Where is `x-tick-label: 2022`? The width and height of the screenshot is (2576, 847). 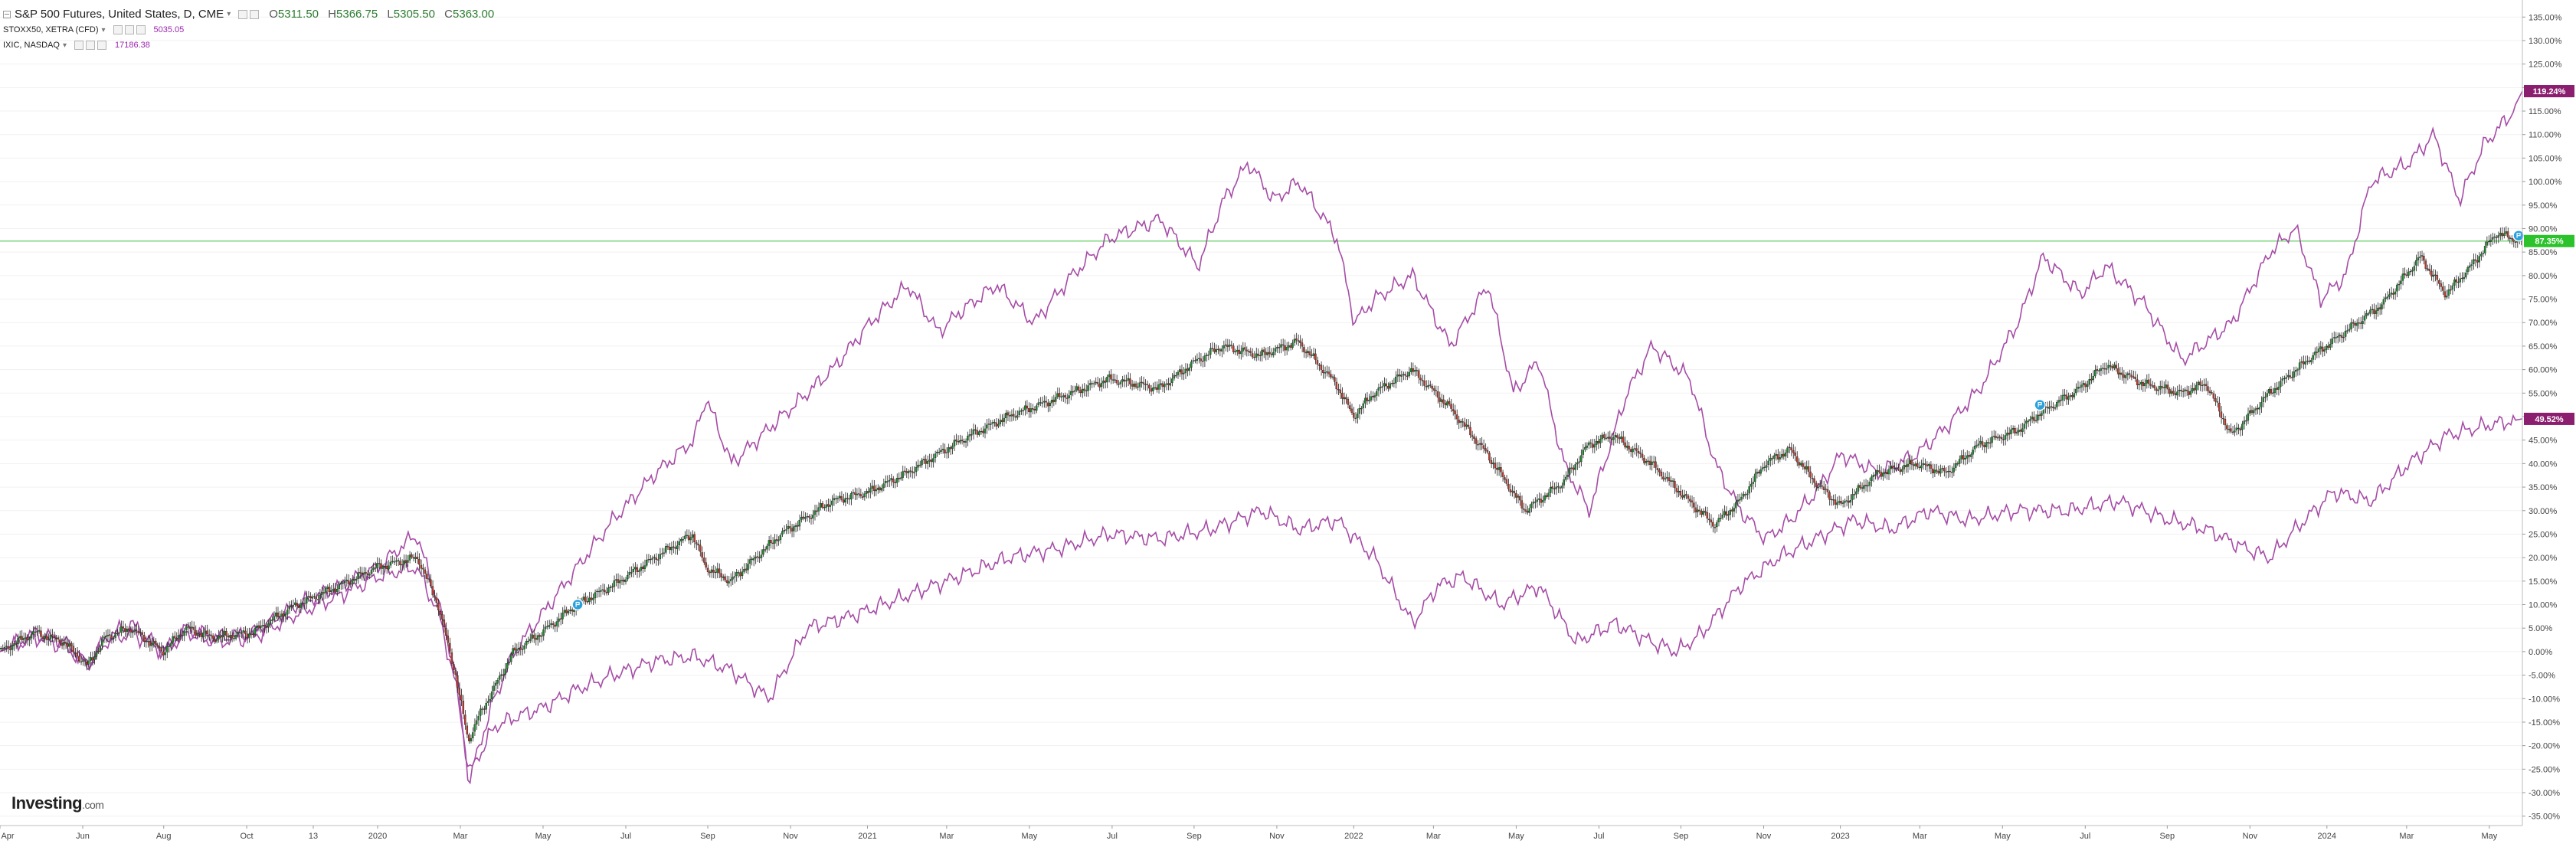 x-tick-label: 2022 is located at coordinates (1353, 836).